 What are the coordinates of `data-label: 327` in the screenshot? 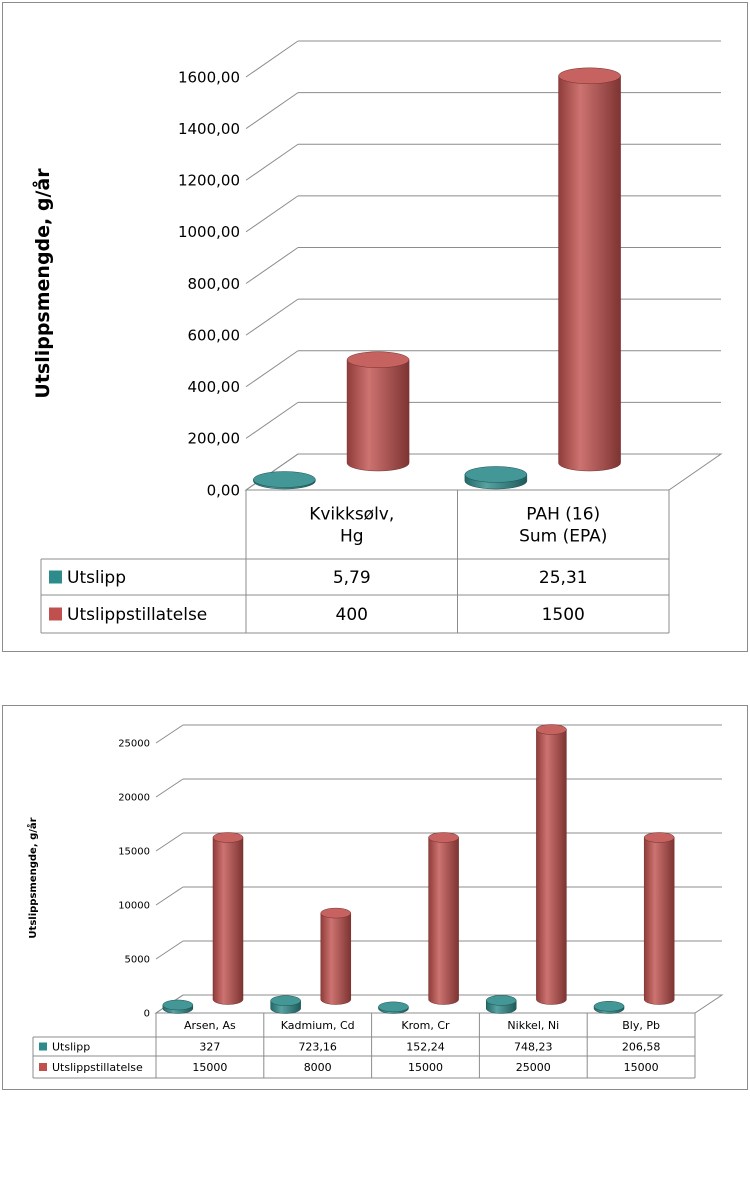 It's located at (209, 1046).